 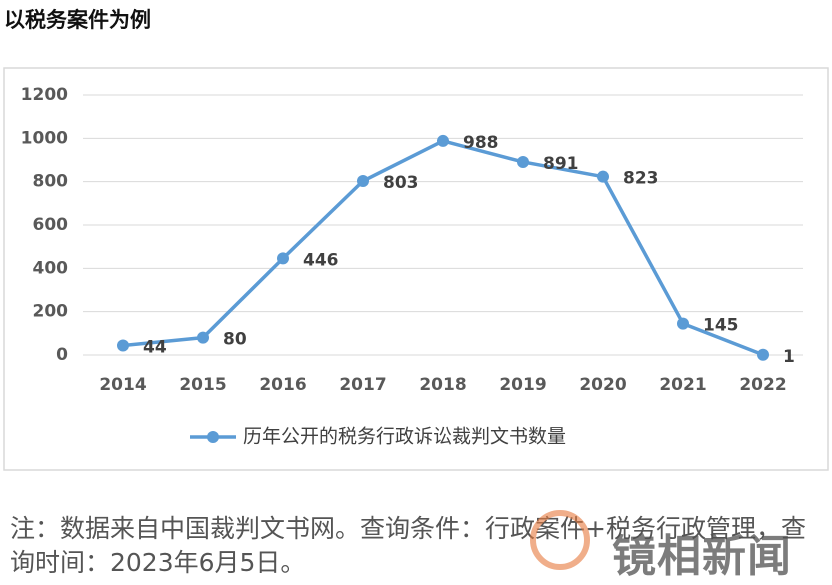 I want to click on x-tick-label: 2020, so click(x=602, y=385).